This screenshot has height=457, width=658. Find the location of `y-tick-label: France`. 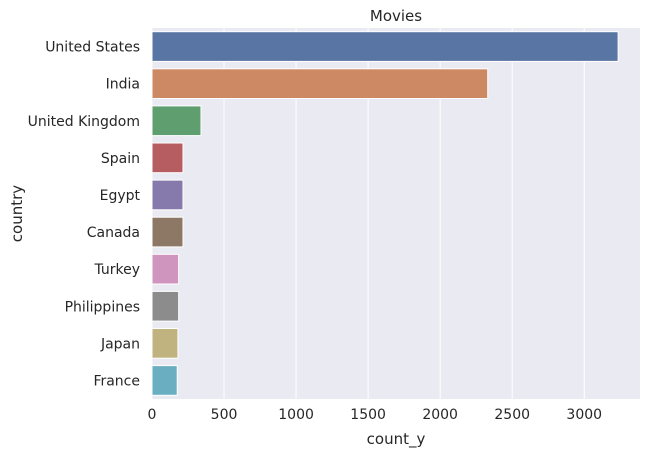

y-tick-label: France is located at coordinates (116, 381).